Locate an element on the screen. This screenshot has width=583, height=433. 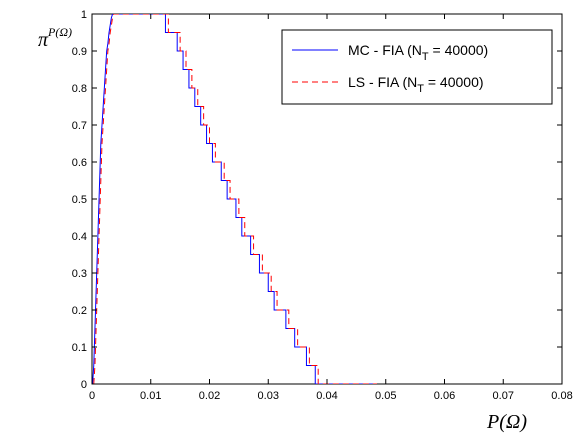
x-tick-label: 0.01 is located at coordinates (150, 396).